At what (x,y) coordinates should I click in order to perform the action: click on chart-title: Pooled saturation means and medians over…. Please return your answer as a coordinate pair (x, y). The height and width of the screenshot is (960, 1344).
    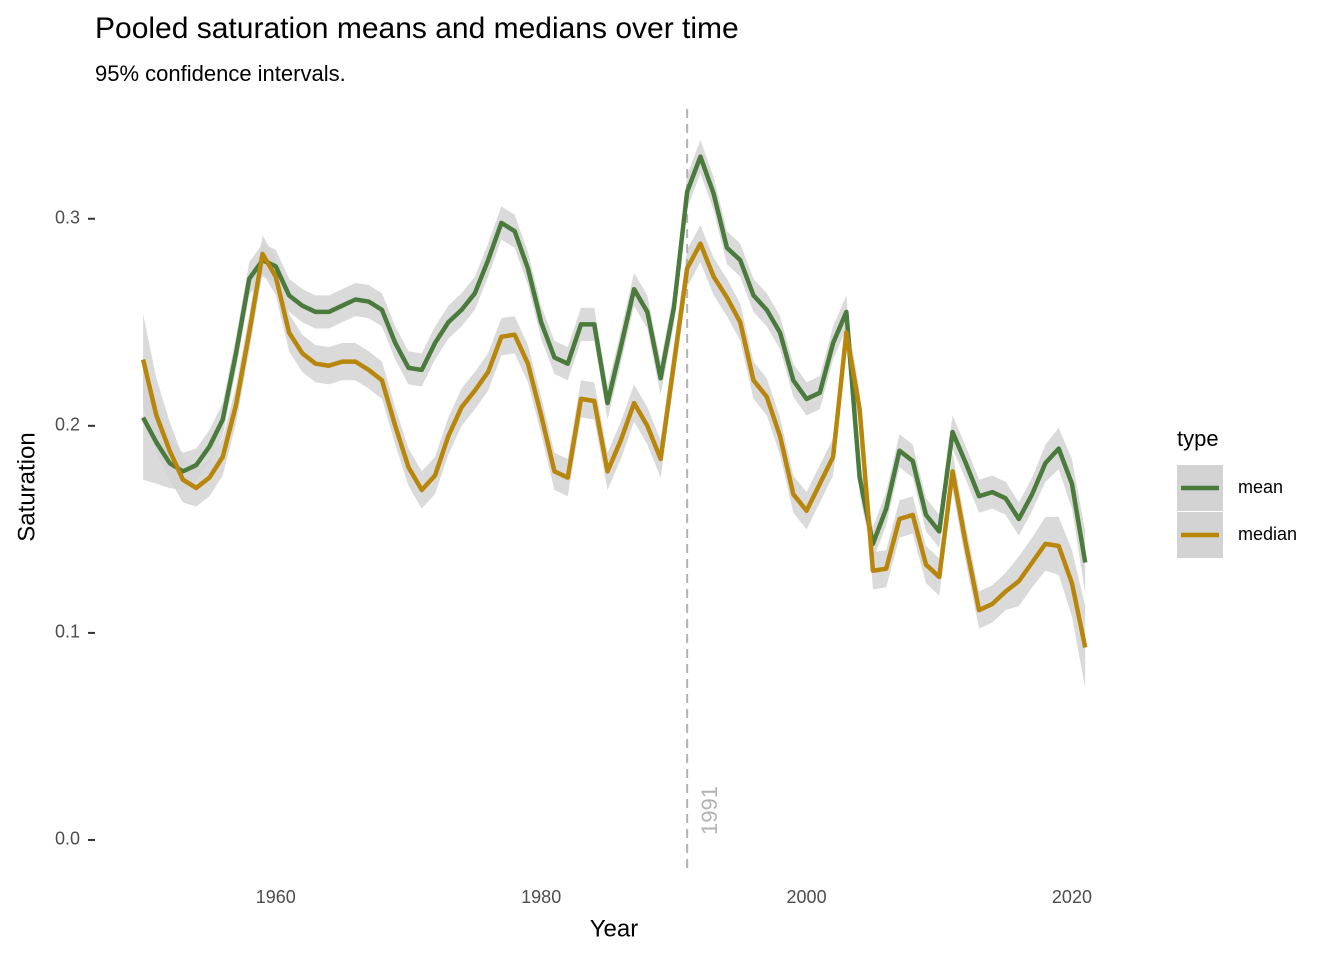
    Looking at the image, I should click on (417, 28).